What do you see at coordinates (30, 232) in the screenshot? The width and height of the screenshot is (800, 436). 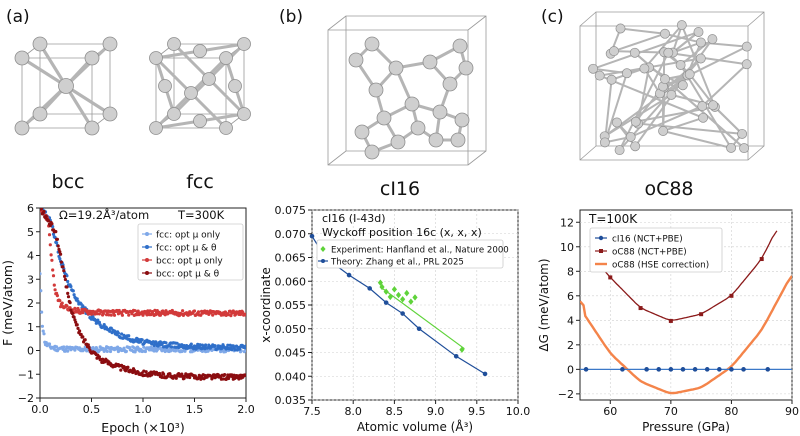 I see `y-tick-label: 5` at bounding box center [30, 232].